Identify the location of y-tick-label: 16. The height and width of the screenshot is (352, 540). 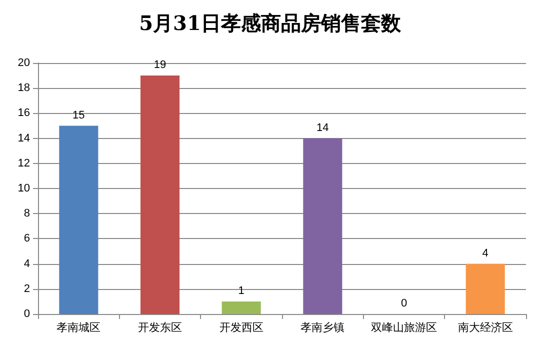
(24, 113).